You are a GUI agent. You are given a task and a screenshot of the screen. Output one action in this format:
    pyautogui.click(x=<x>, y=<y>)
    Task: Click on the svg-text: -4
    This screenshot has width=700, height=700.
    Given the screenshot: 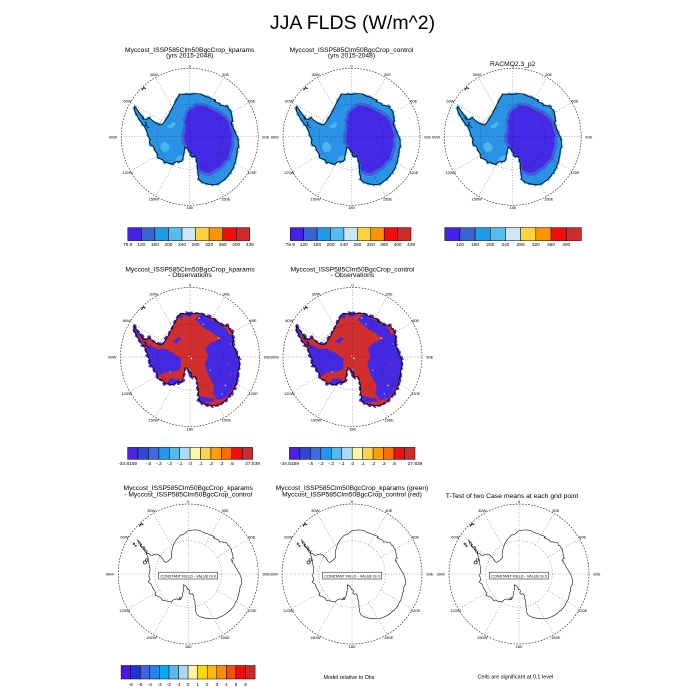 What is the action you would take?
    pyautogui.click(x=150, y=685)
    